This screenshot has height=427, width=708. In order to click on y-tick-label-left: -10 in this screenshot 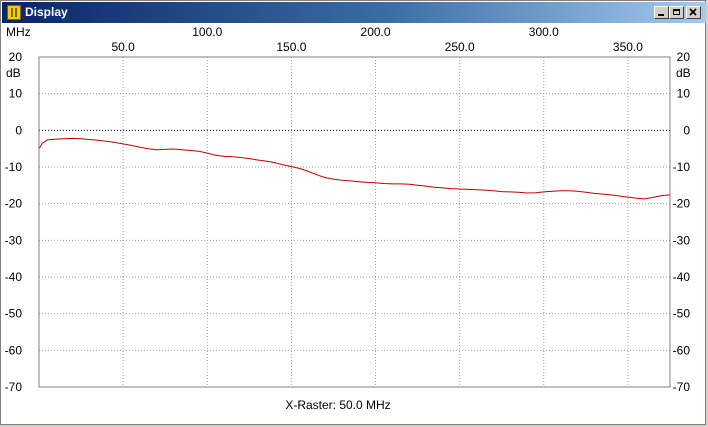, I will do `click(14, 167)`.